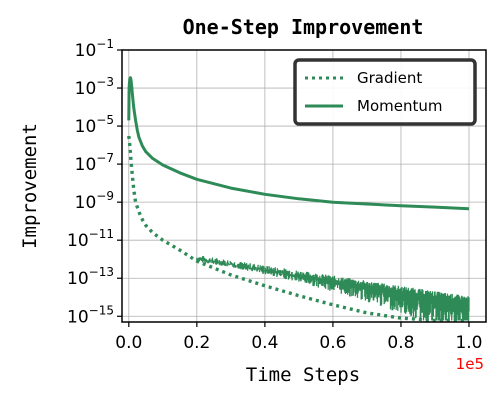  What do you see at coordinates (399, 106) in the screenshot?
I see `legend-label-momentum: Momentum` at bounding box center [399, 106].